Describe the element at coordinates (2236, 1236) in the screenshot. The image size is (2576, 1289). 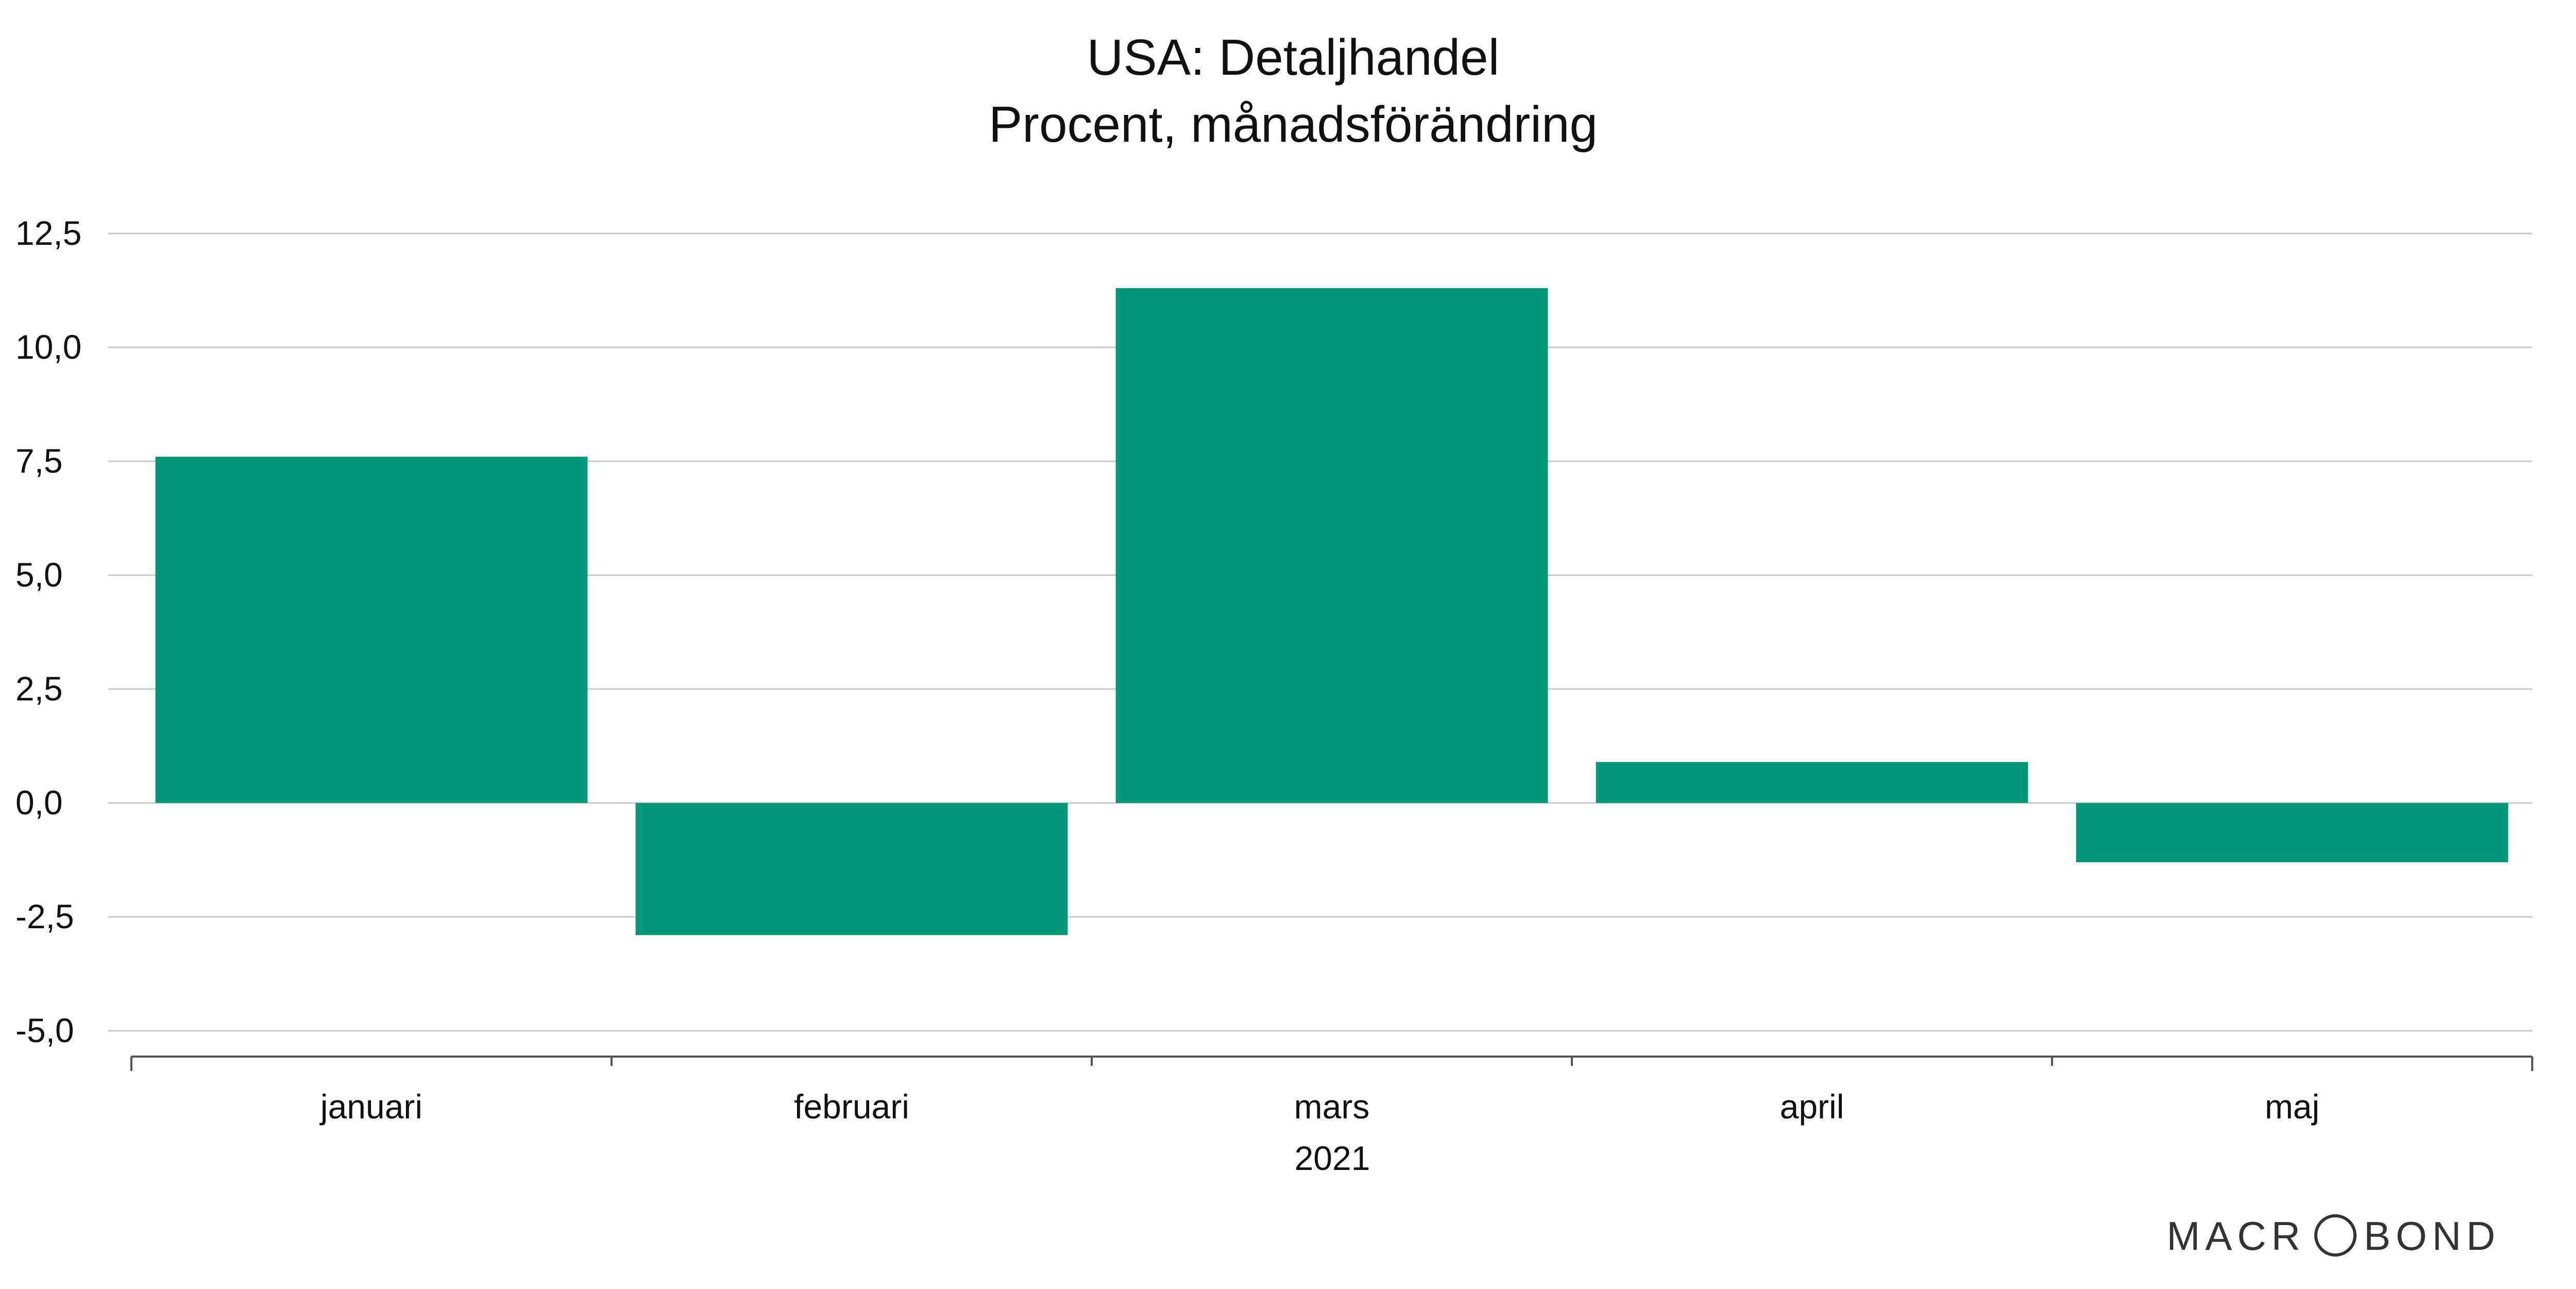
I see `logo-text-left: MACR` at that location.